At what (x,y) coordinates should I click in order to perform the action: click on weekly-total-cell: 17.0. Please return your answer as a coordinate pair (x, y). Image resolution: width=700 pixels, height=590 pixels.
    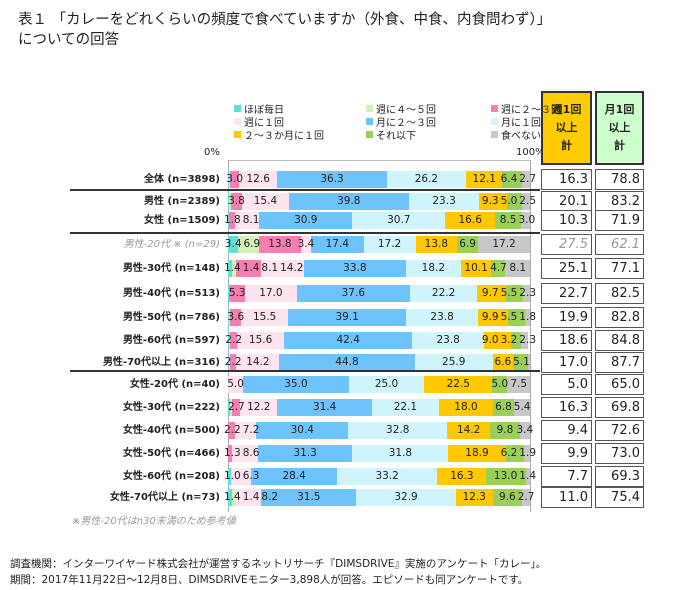
    Looking at the image, I should click on (566, 362).